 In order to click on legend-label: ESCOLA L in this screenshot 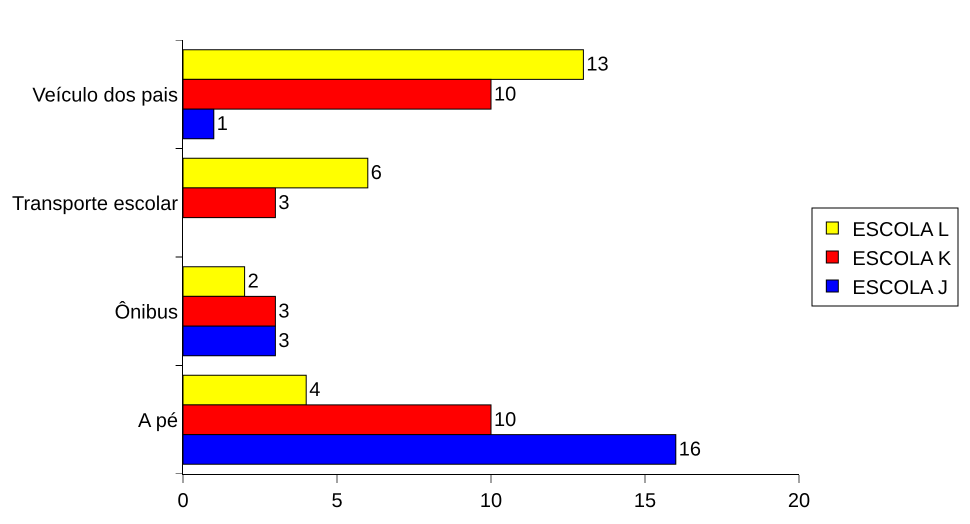, I will do `click(901, 229)`.